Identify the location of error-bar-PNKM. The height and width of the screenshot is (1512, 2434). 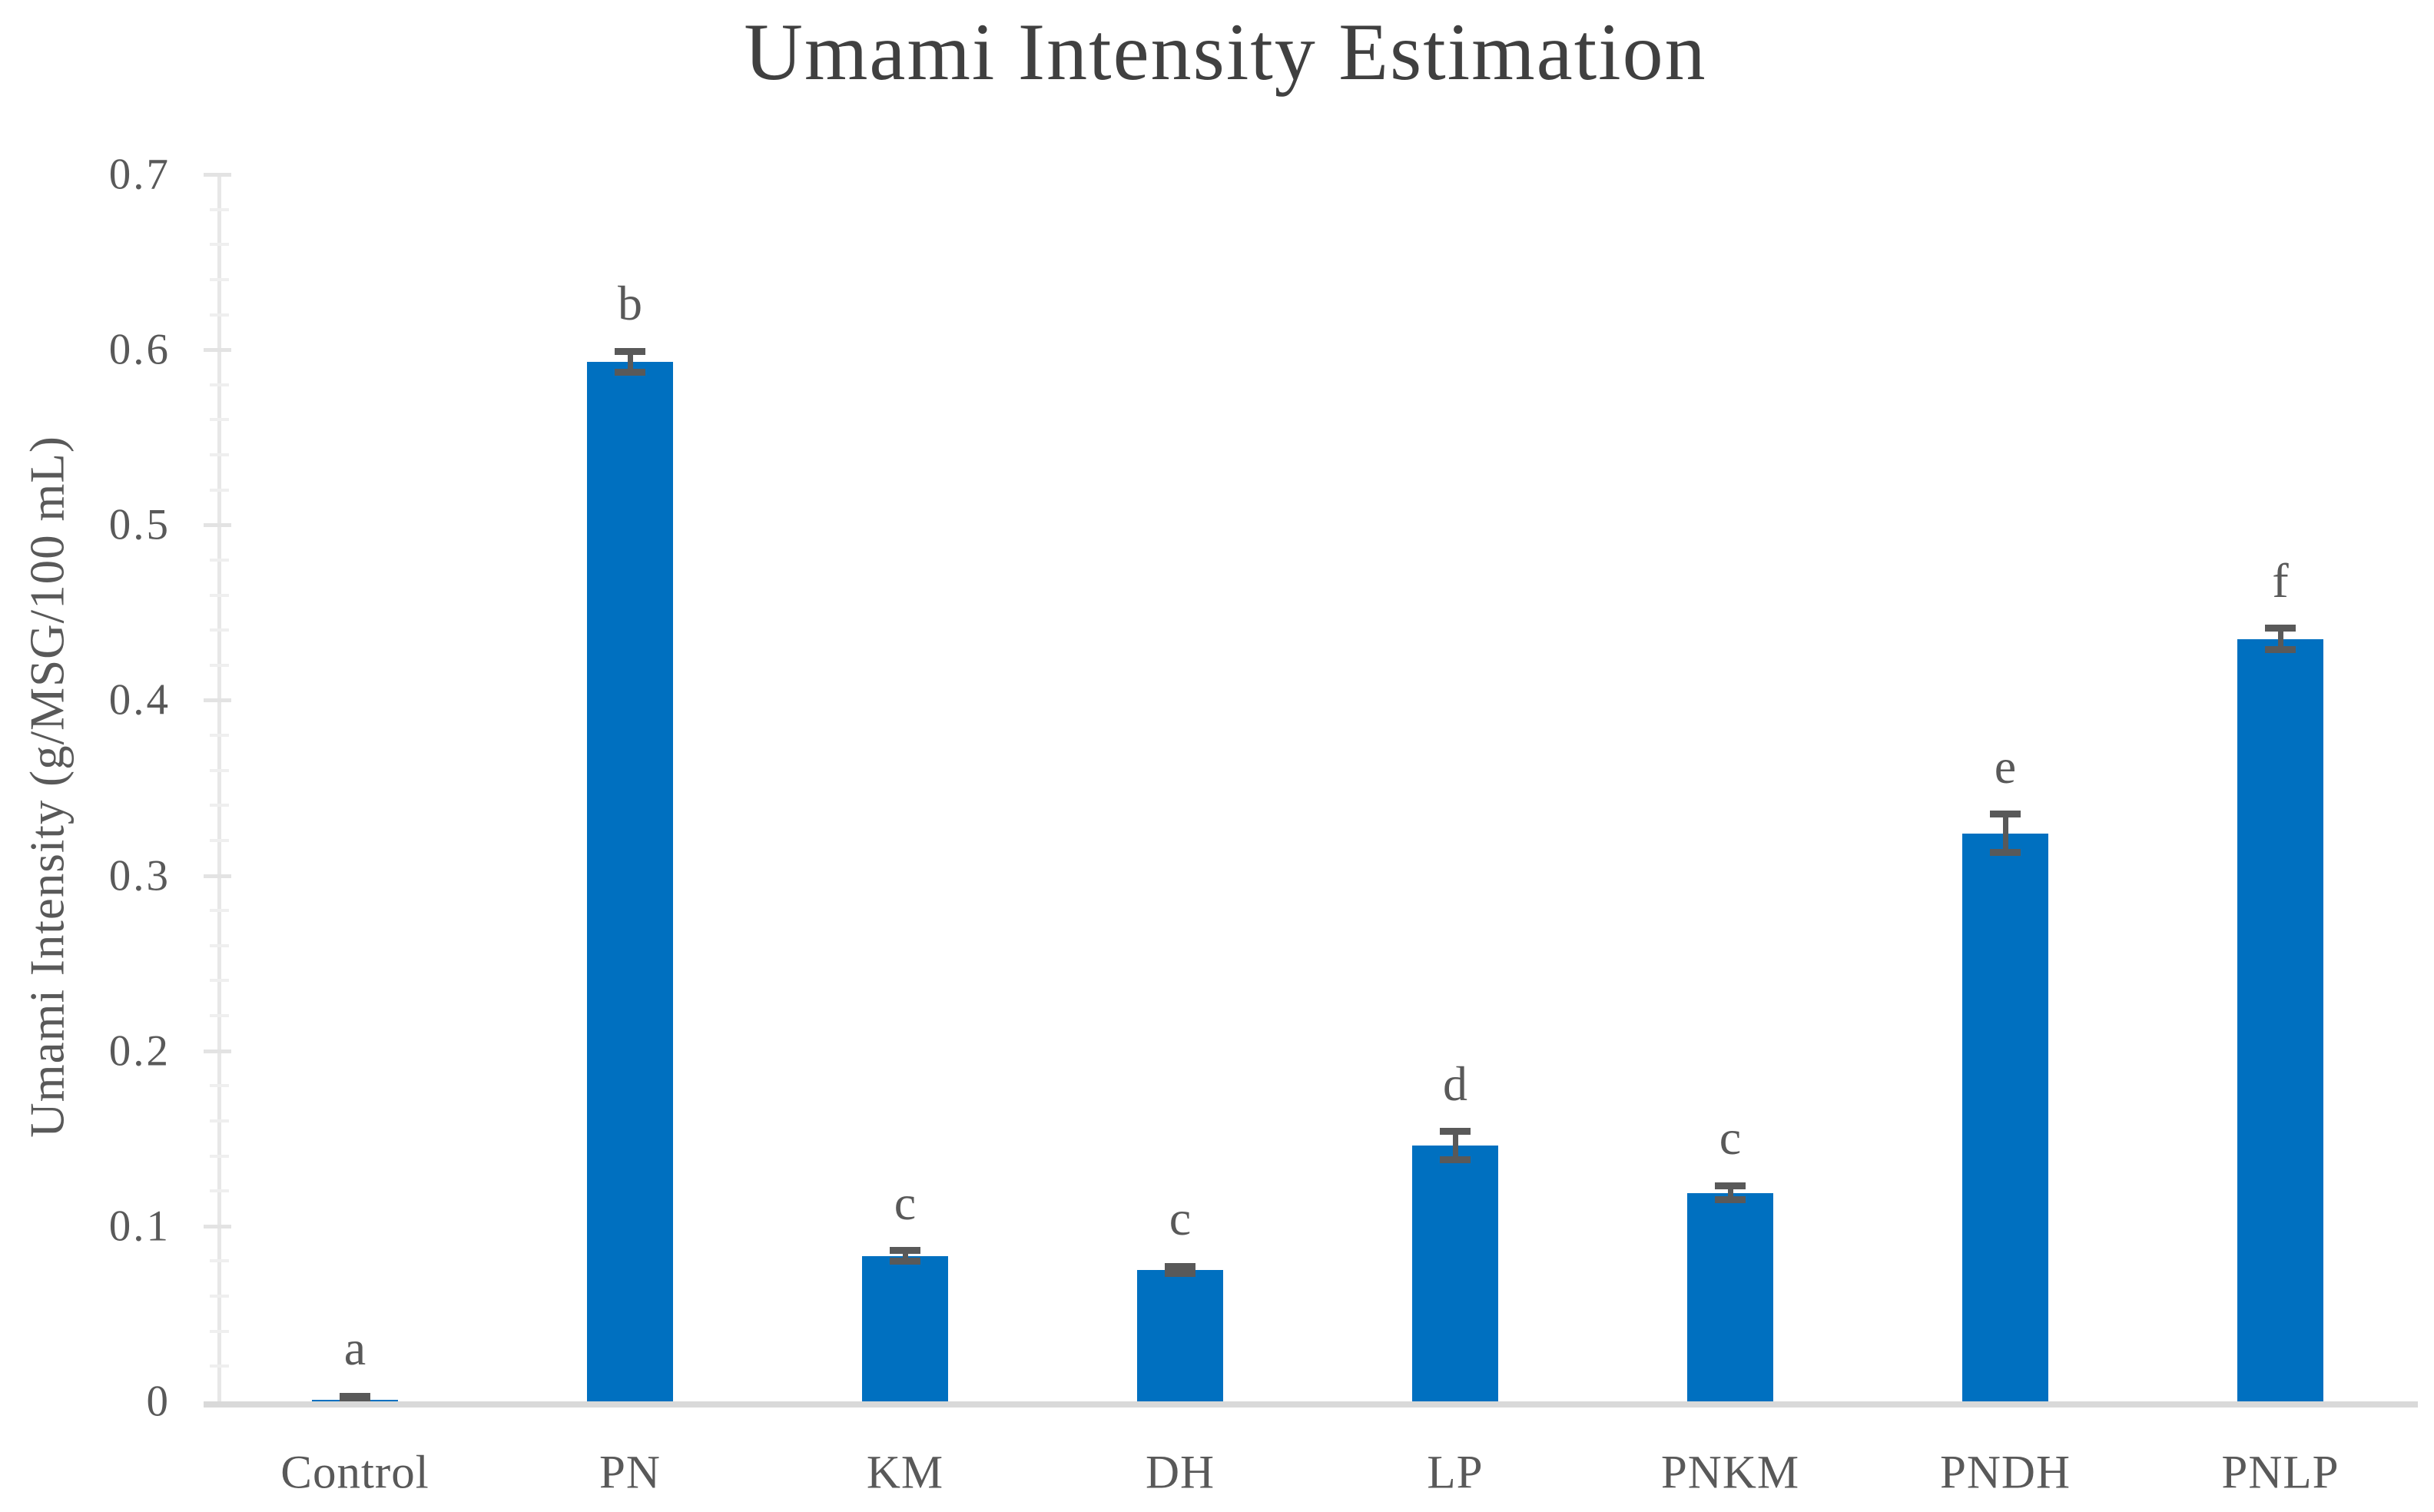
(1730, 1192).